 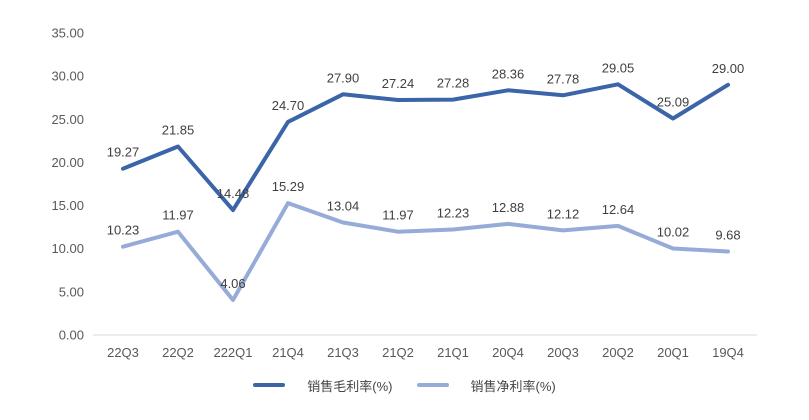 What do you see at coordinates (563, 352) in the screenshot?
I see `x-axis-tick-label: 20Q3` at bounding box center [563, 352].